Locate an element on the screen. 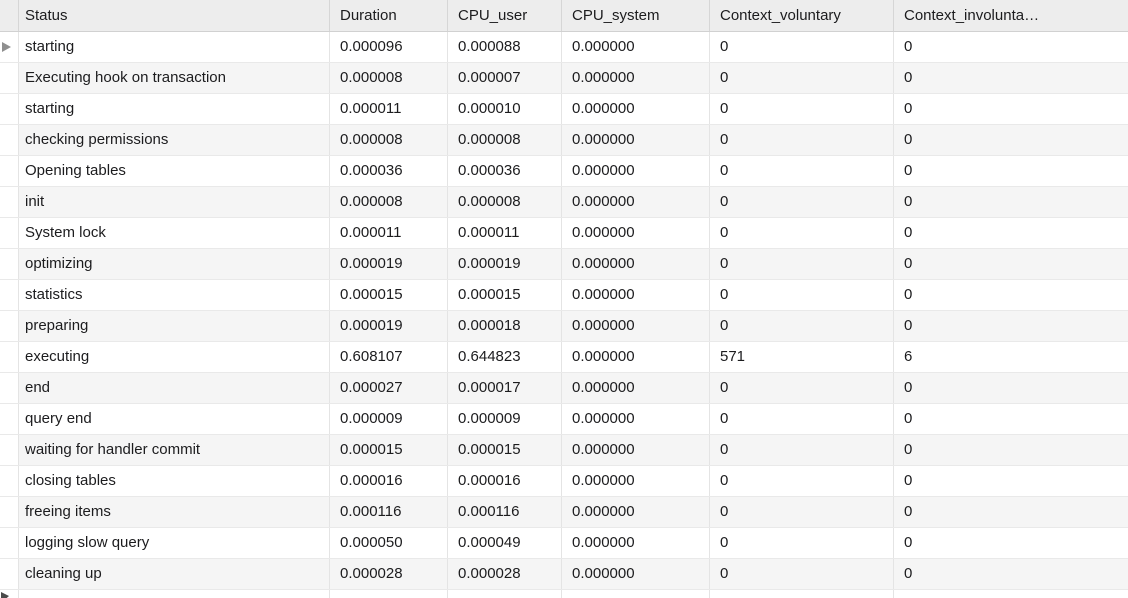  cell-cpu_user: 0.000015 is located at coordinates (504, 295).